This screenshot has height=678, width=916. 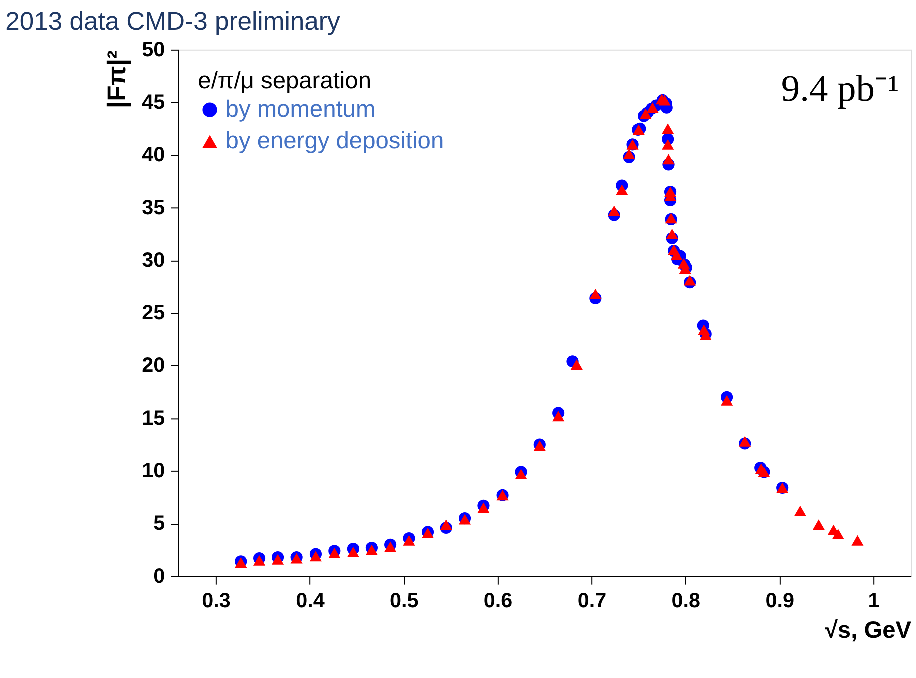 What do you see at coordinates (301, 109) in the screenshot?
I see `legend-label: by momentum` at bounding box center [301, 109].